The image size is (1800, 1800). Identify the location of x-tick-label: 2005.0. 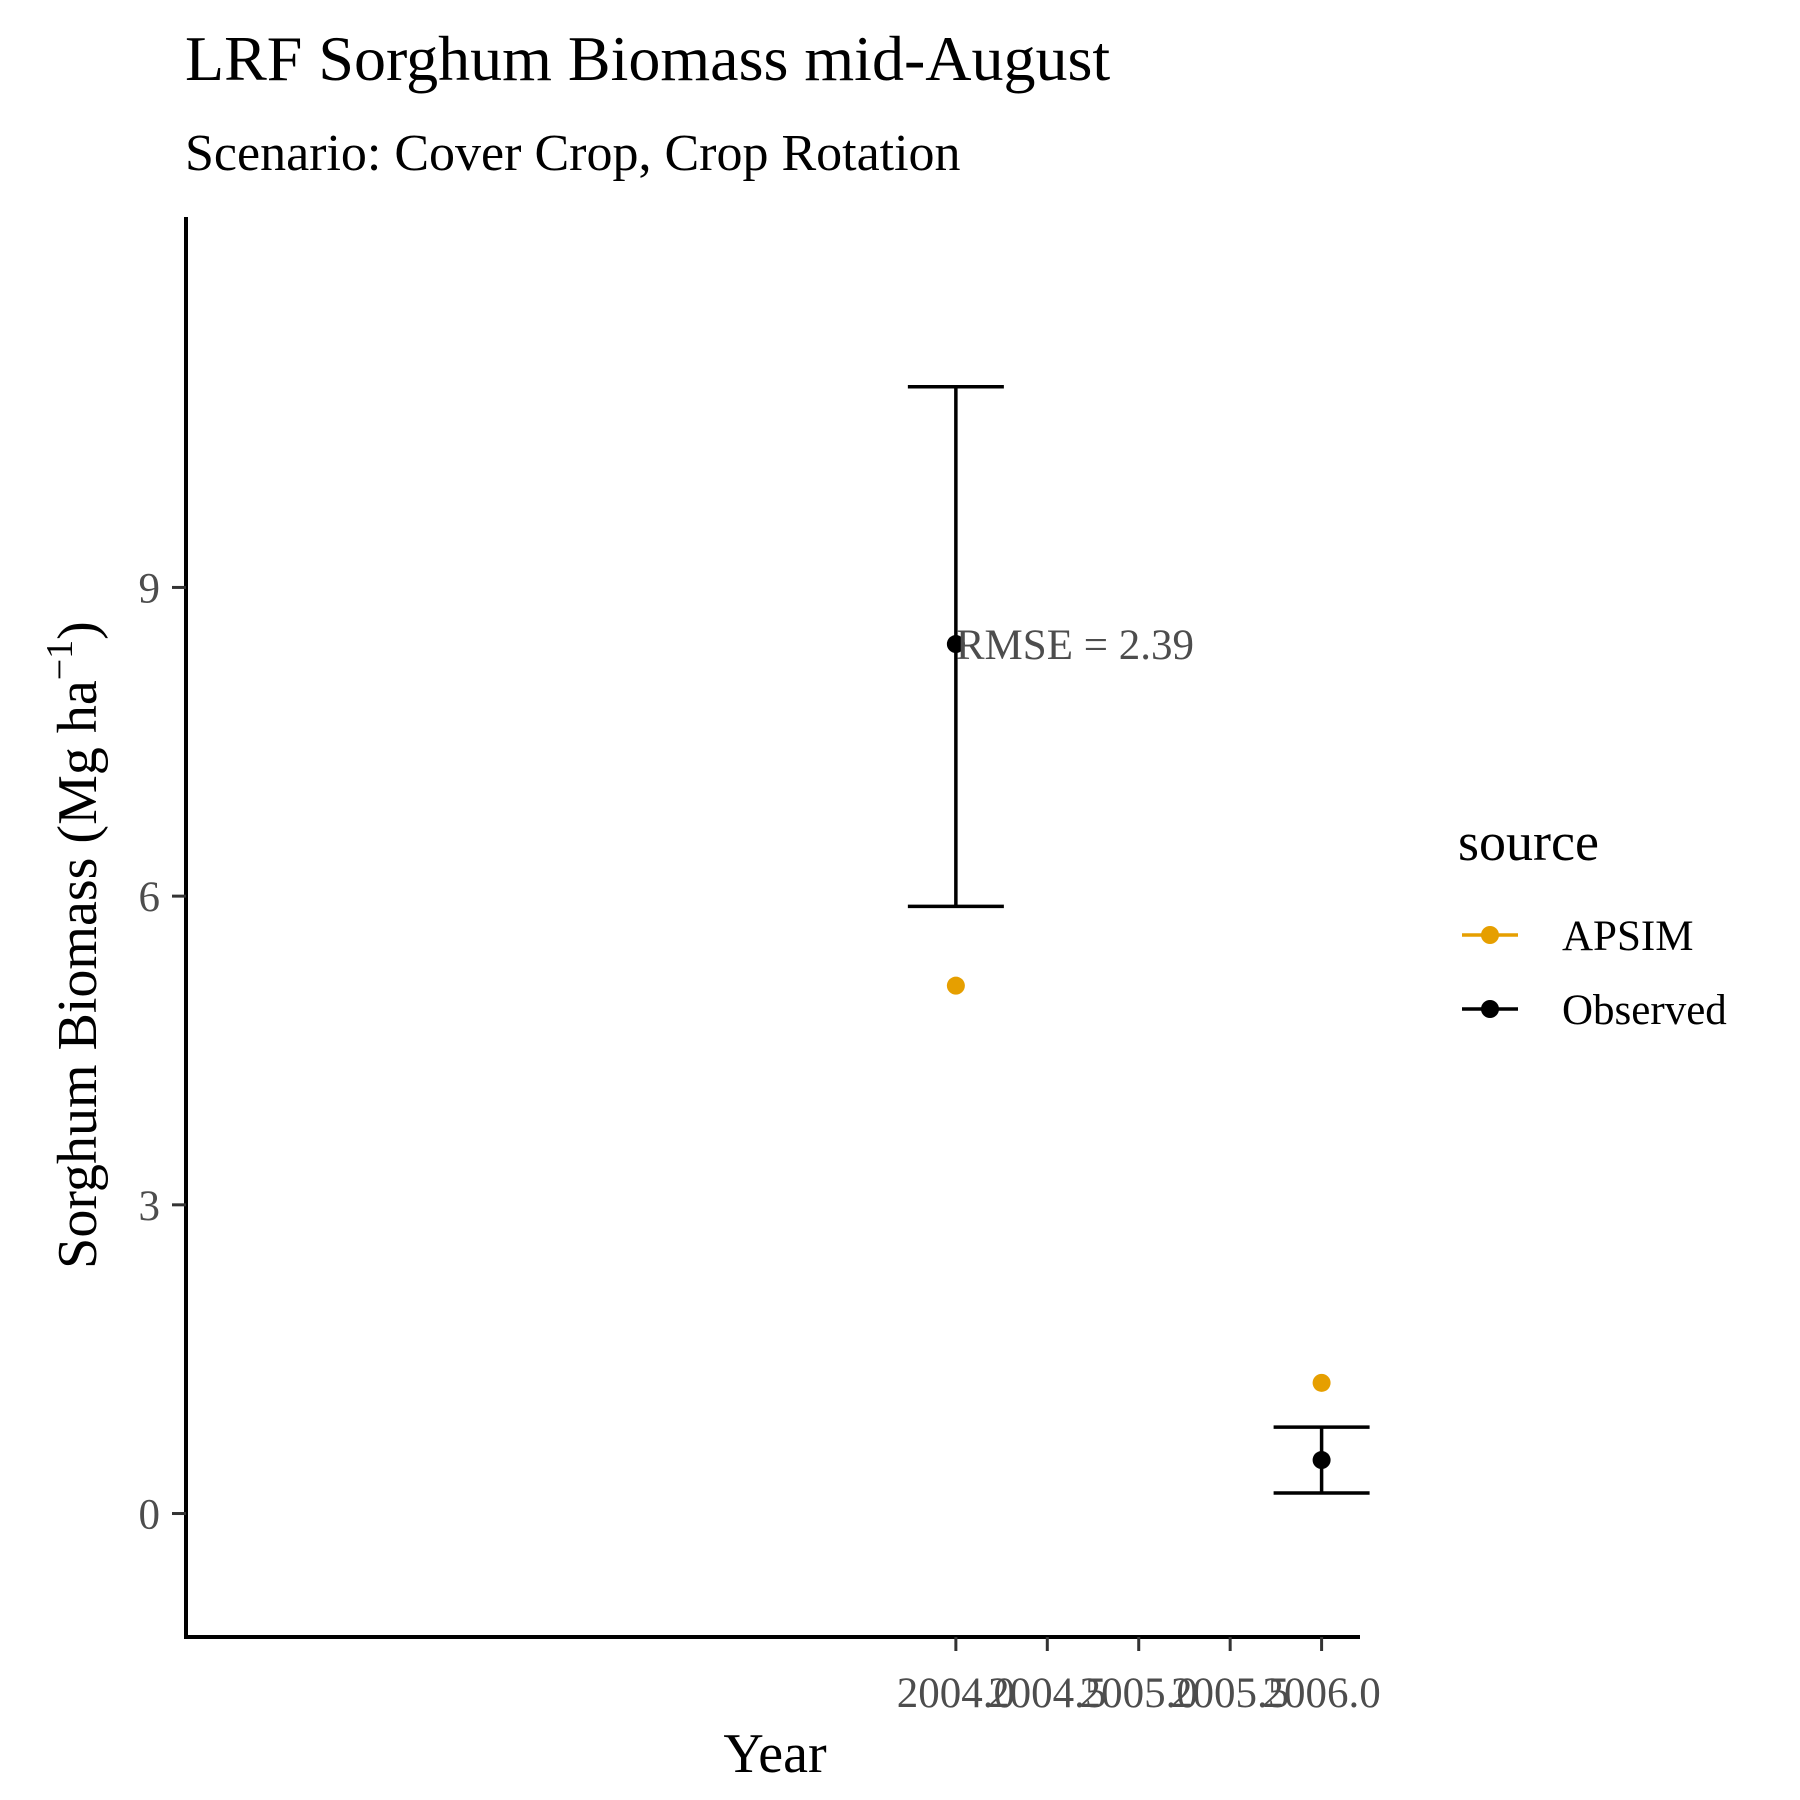
(1139, 1693).